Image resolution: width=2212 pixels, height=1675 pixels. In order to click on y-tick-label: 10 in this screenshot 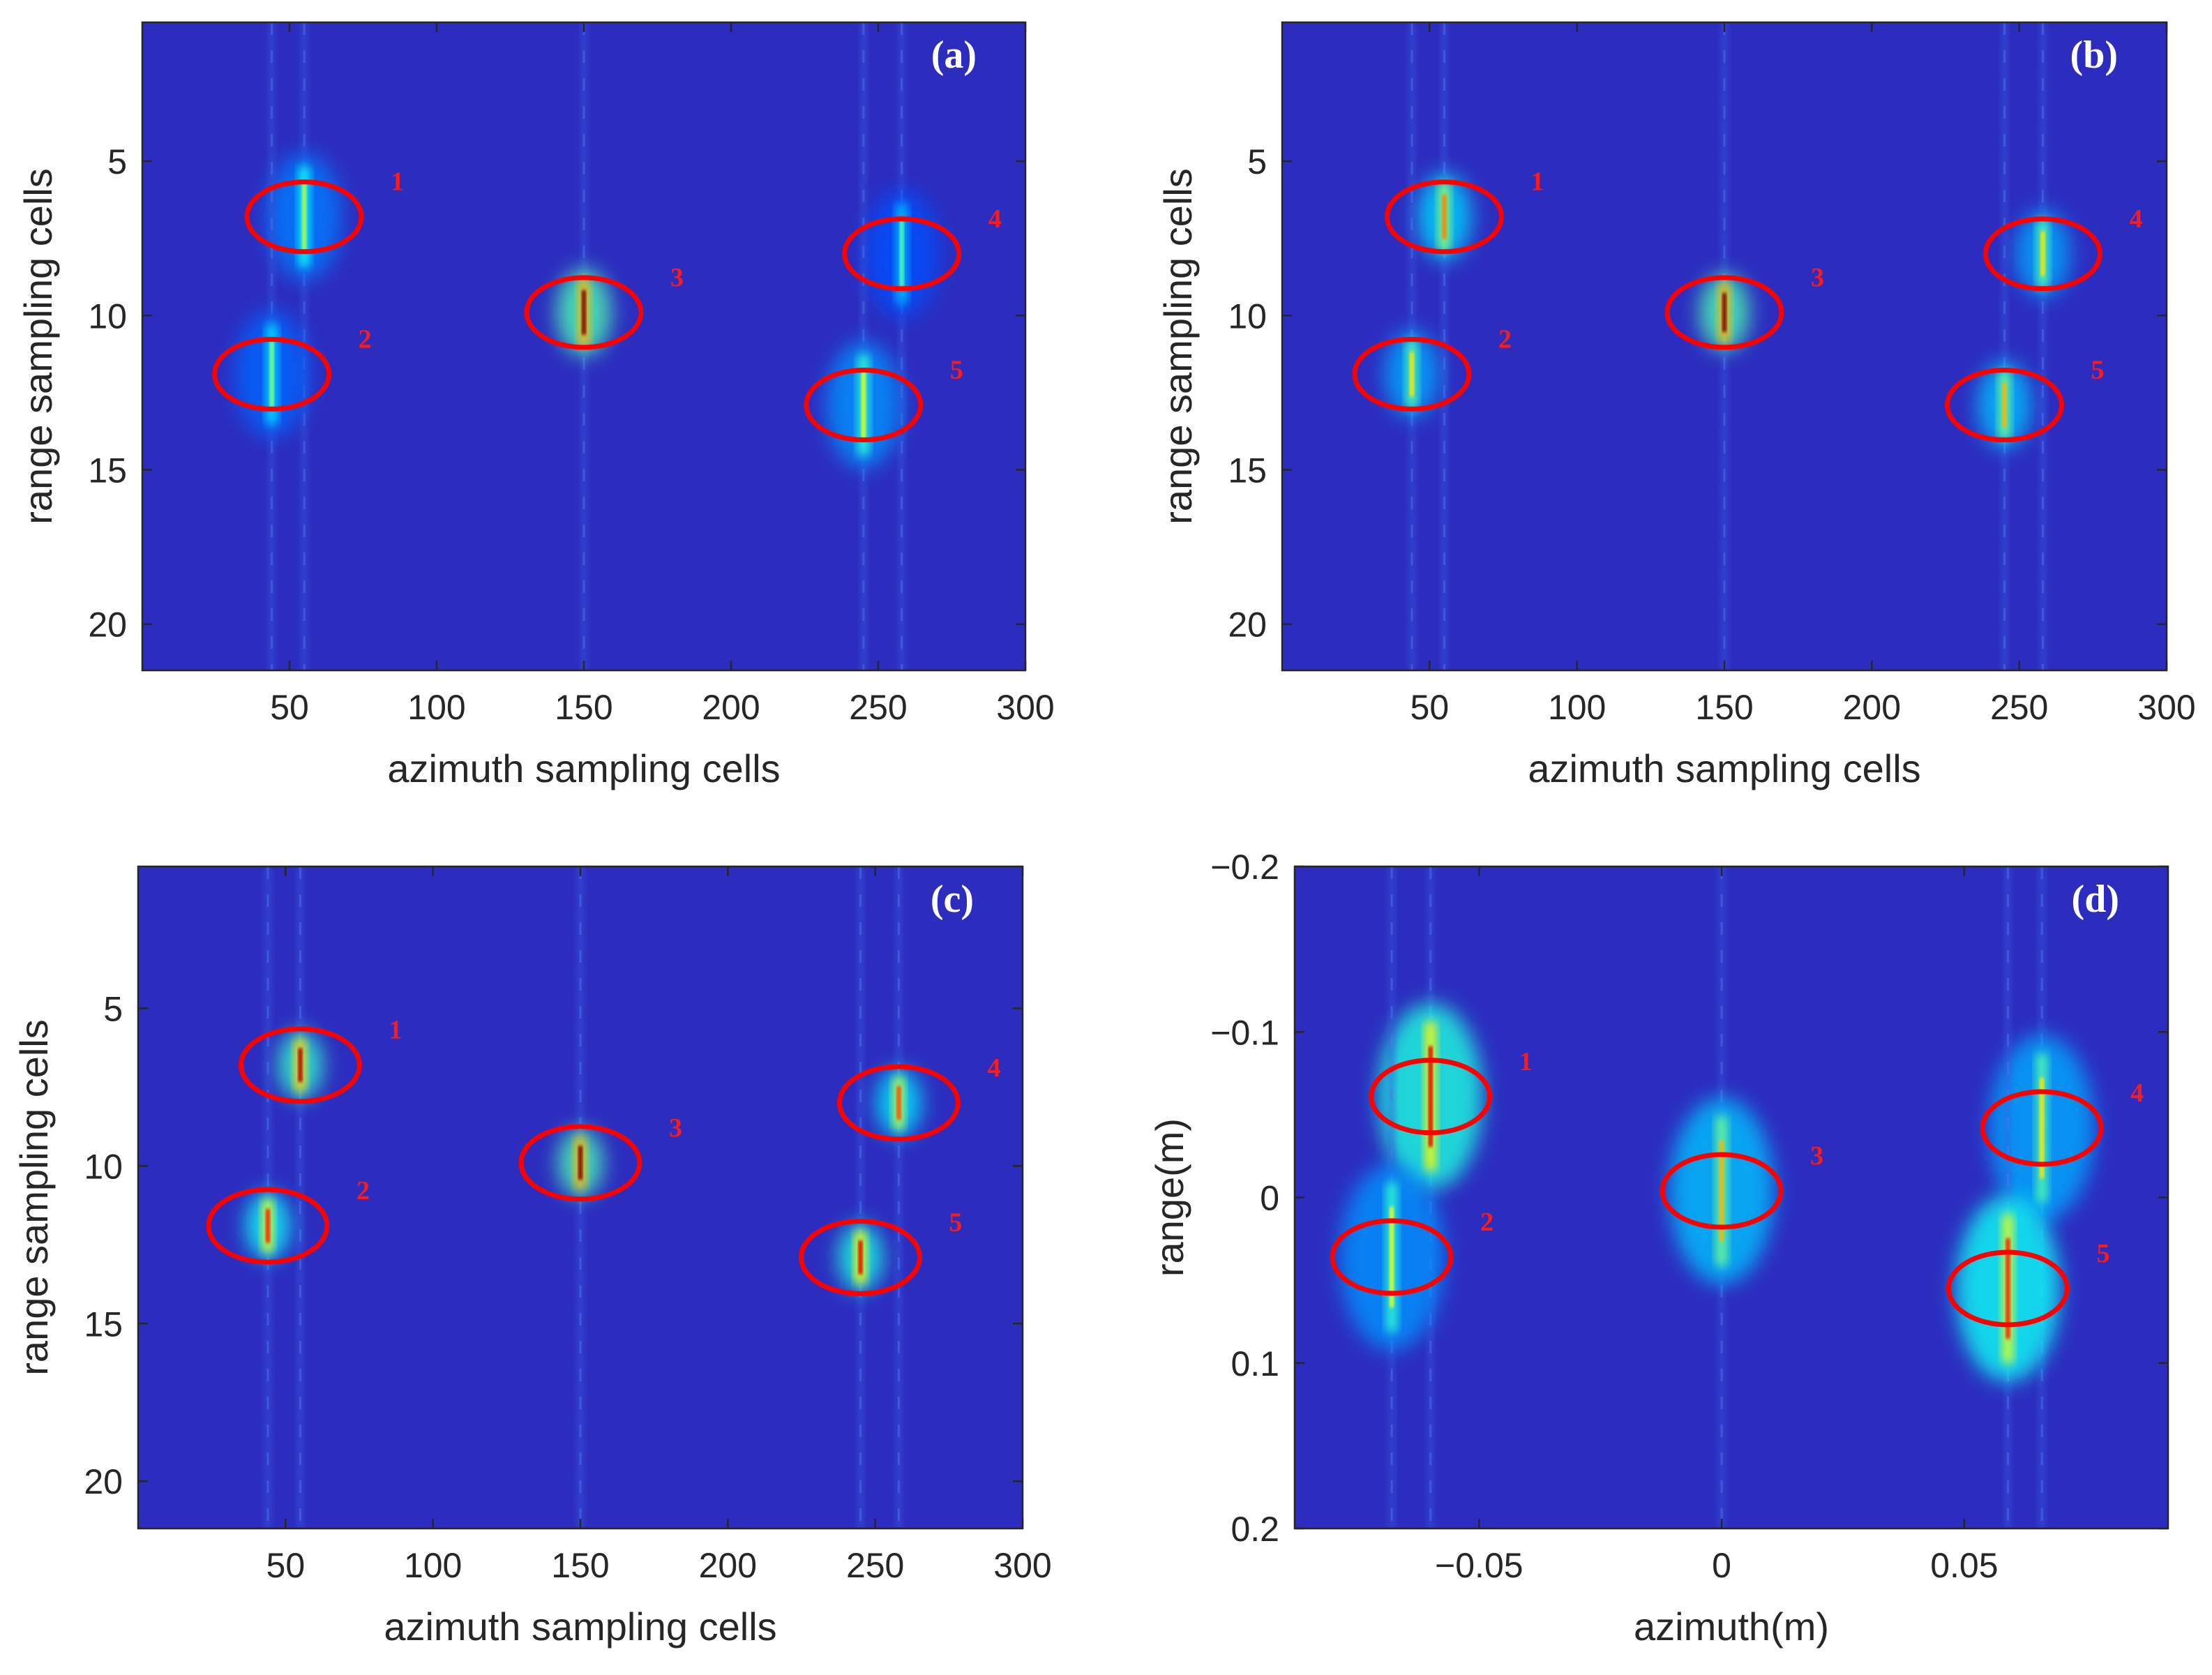, I will do `click(103, 1166)`.